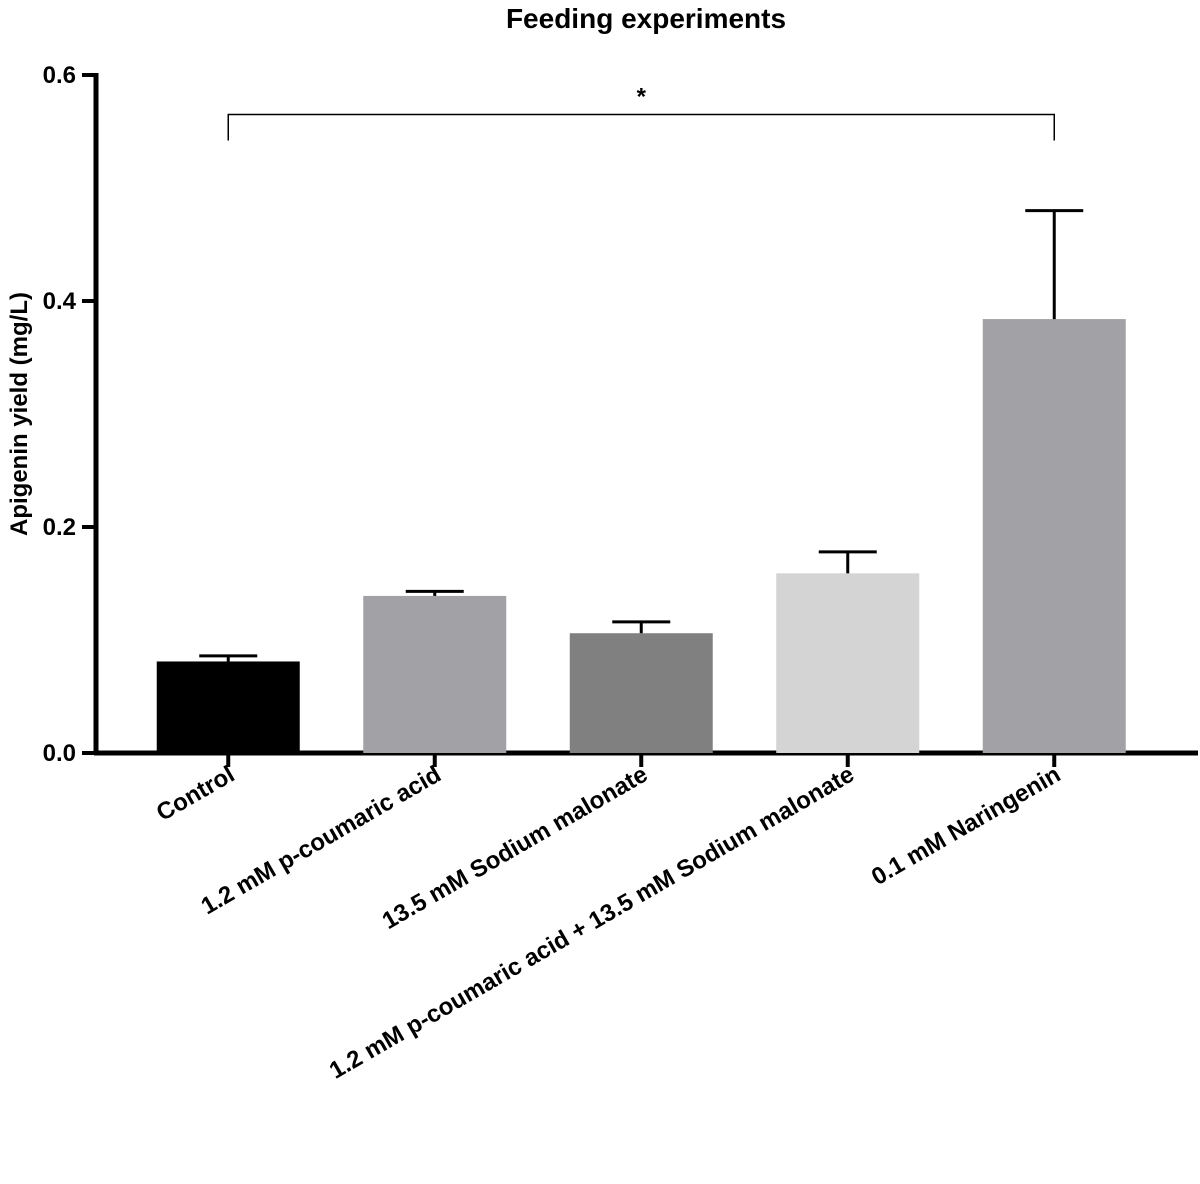  Describe the element at coordinates (195, 794) in the screenshot. I see `category-label: Control` at that location.